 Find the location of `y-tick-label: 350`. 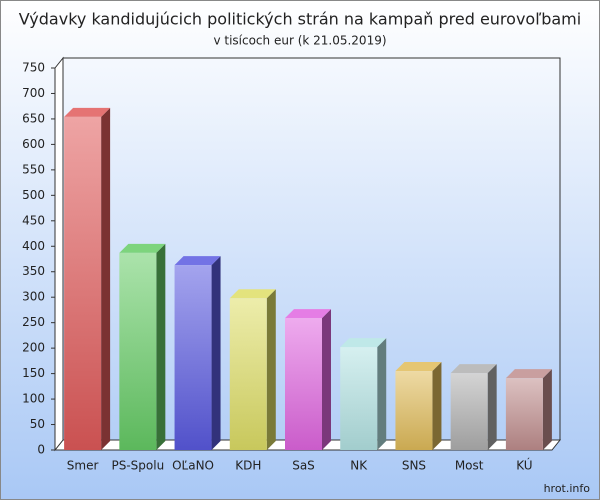

y-tick-label: 350 is located at coordinates (33, 271).